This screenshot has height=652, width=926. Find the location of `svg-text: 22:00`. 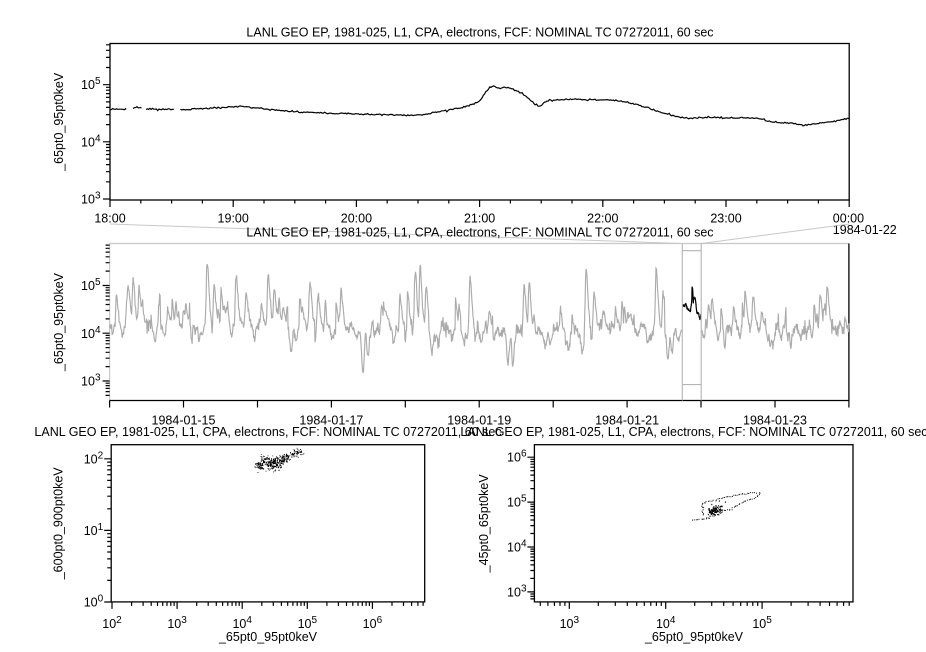

svg-text: 22:00 is located at coordinates (602, 218).